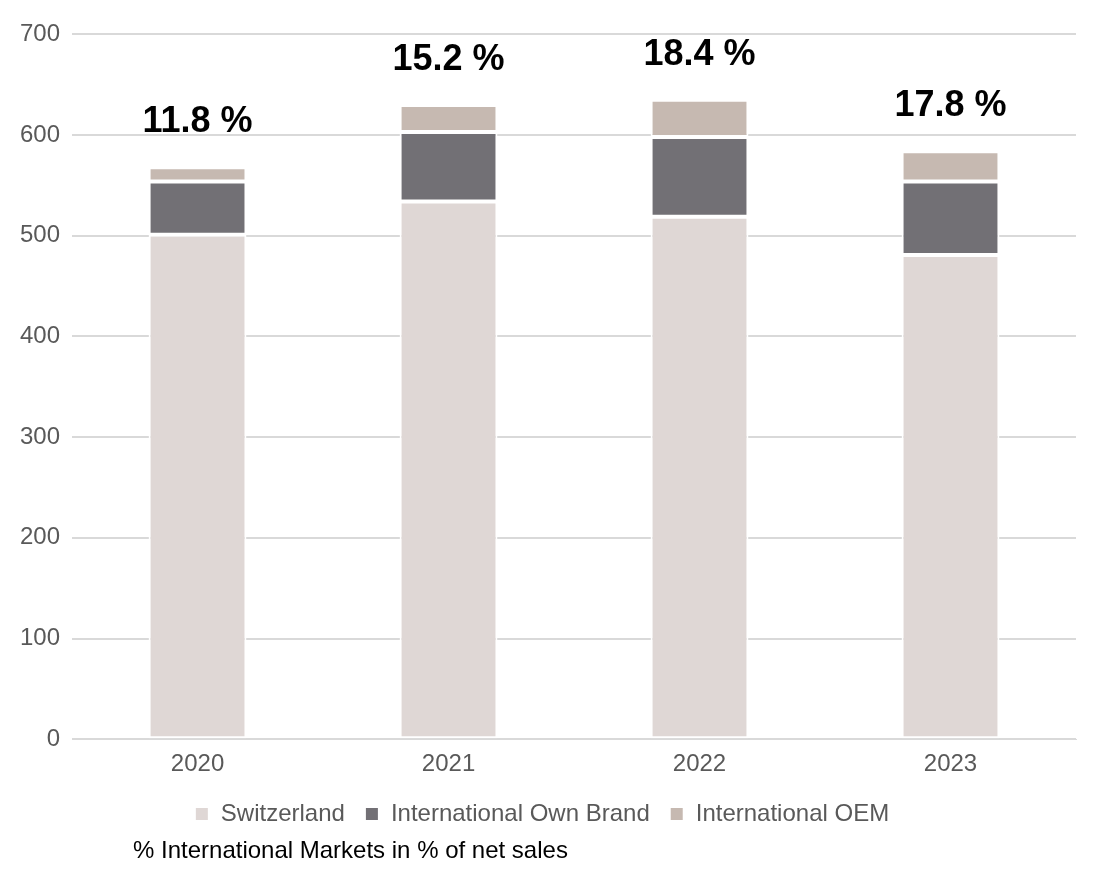  What do you see at coordinates (40, 335) in the screenshot?
I see `y-tick-label: 400` at bounding box center [40, 335].